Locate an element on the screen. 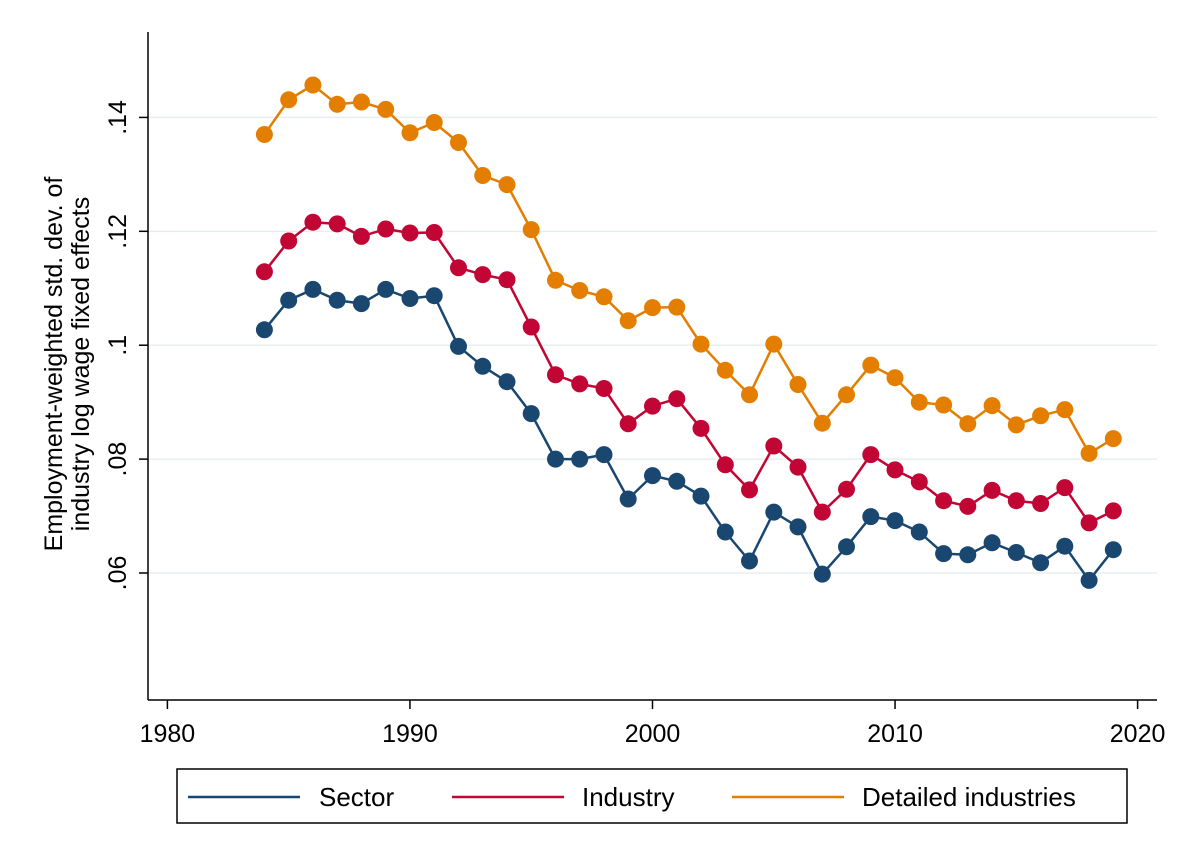  legend: Sector Industry Detailed industries is located at coordinates (652, 796).